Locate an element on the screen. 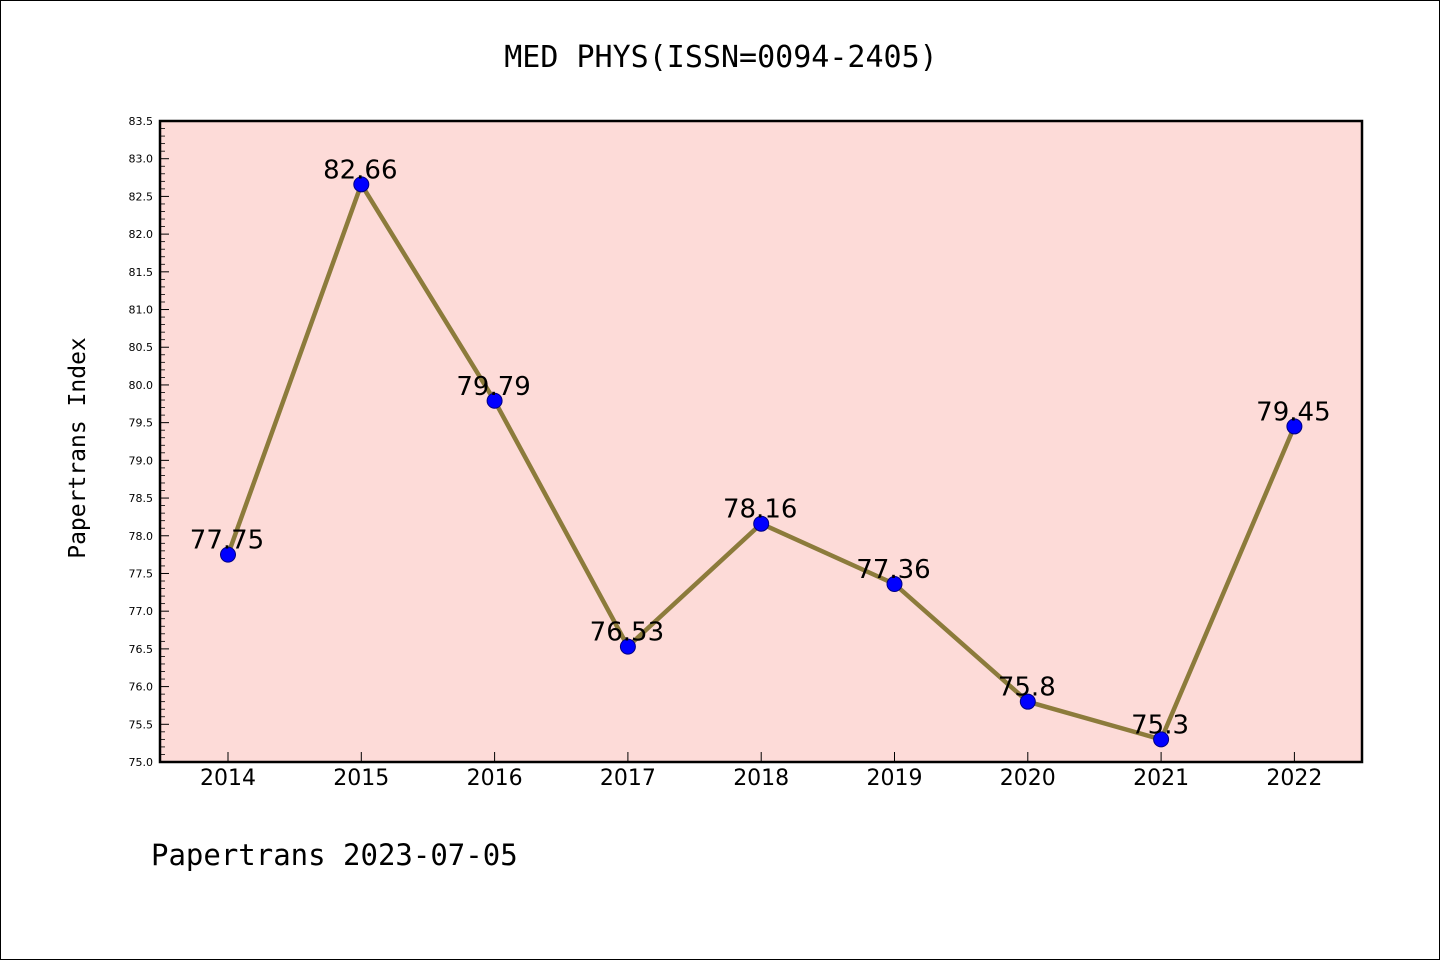 The width and height of the screenshot is (1440, 961). data-point-2019 is located at coordinates (894, 584).